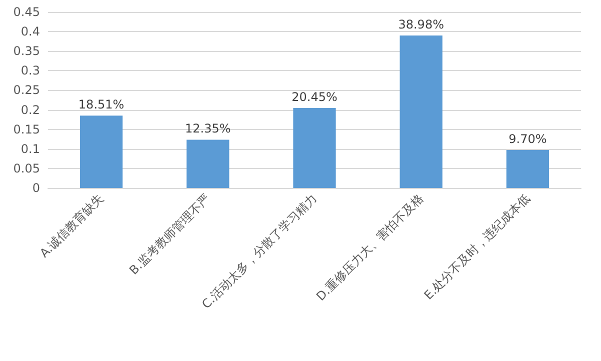  I want to click on data-label: 9.70%, so click(527, 139).